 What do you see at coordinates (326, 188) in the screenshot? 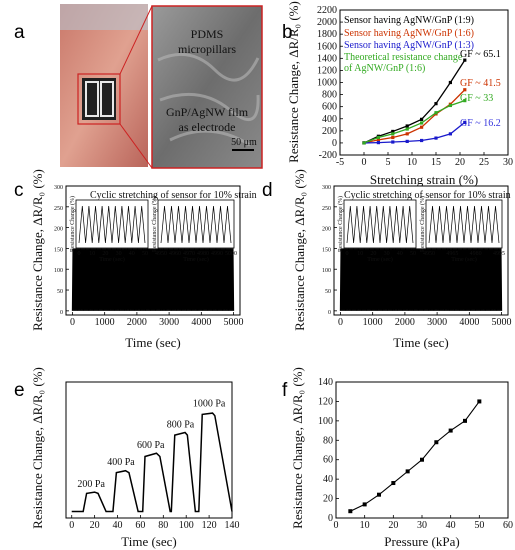
I see `chart-d-ytick-label-6: 300` at bounding box center [326, 188].